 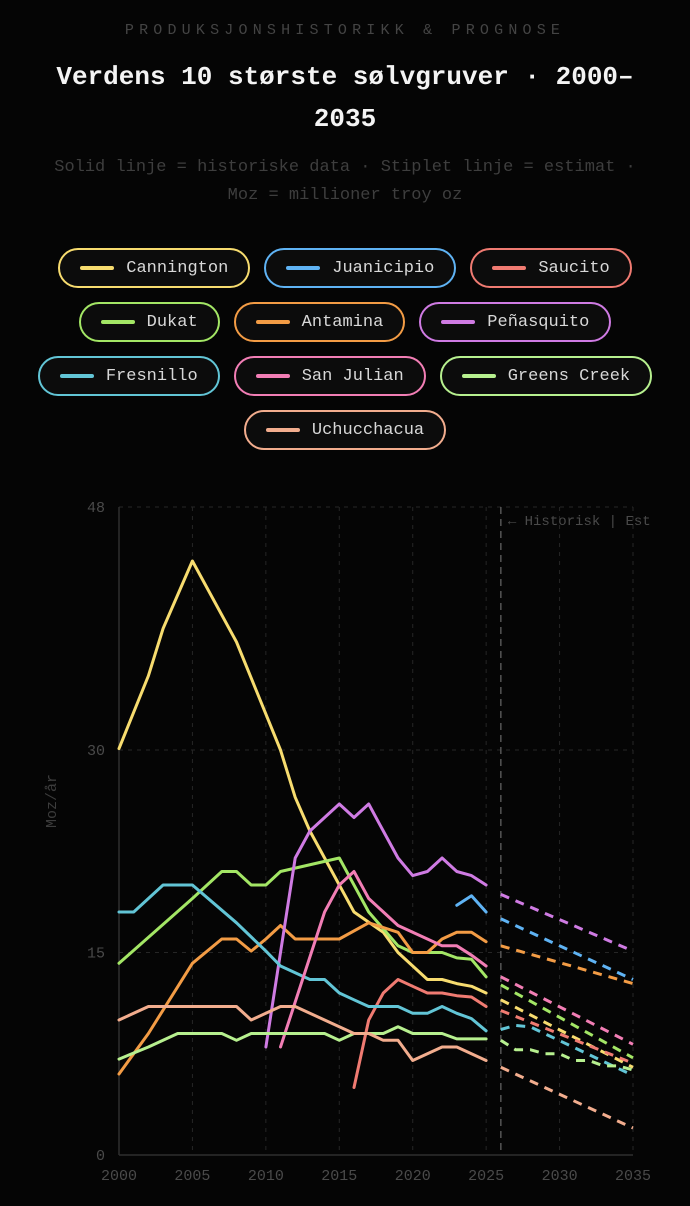 I want to click on legend-label: San Julian, so click(x=352, y=376).